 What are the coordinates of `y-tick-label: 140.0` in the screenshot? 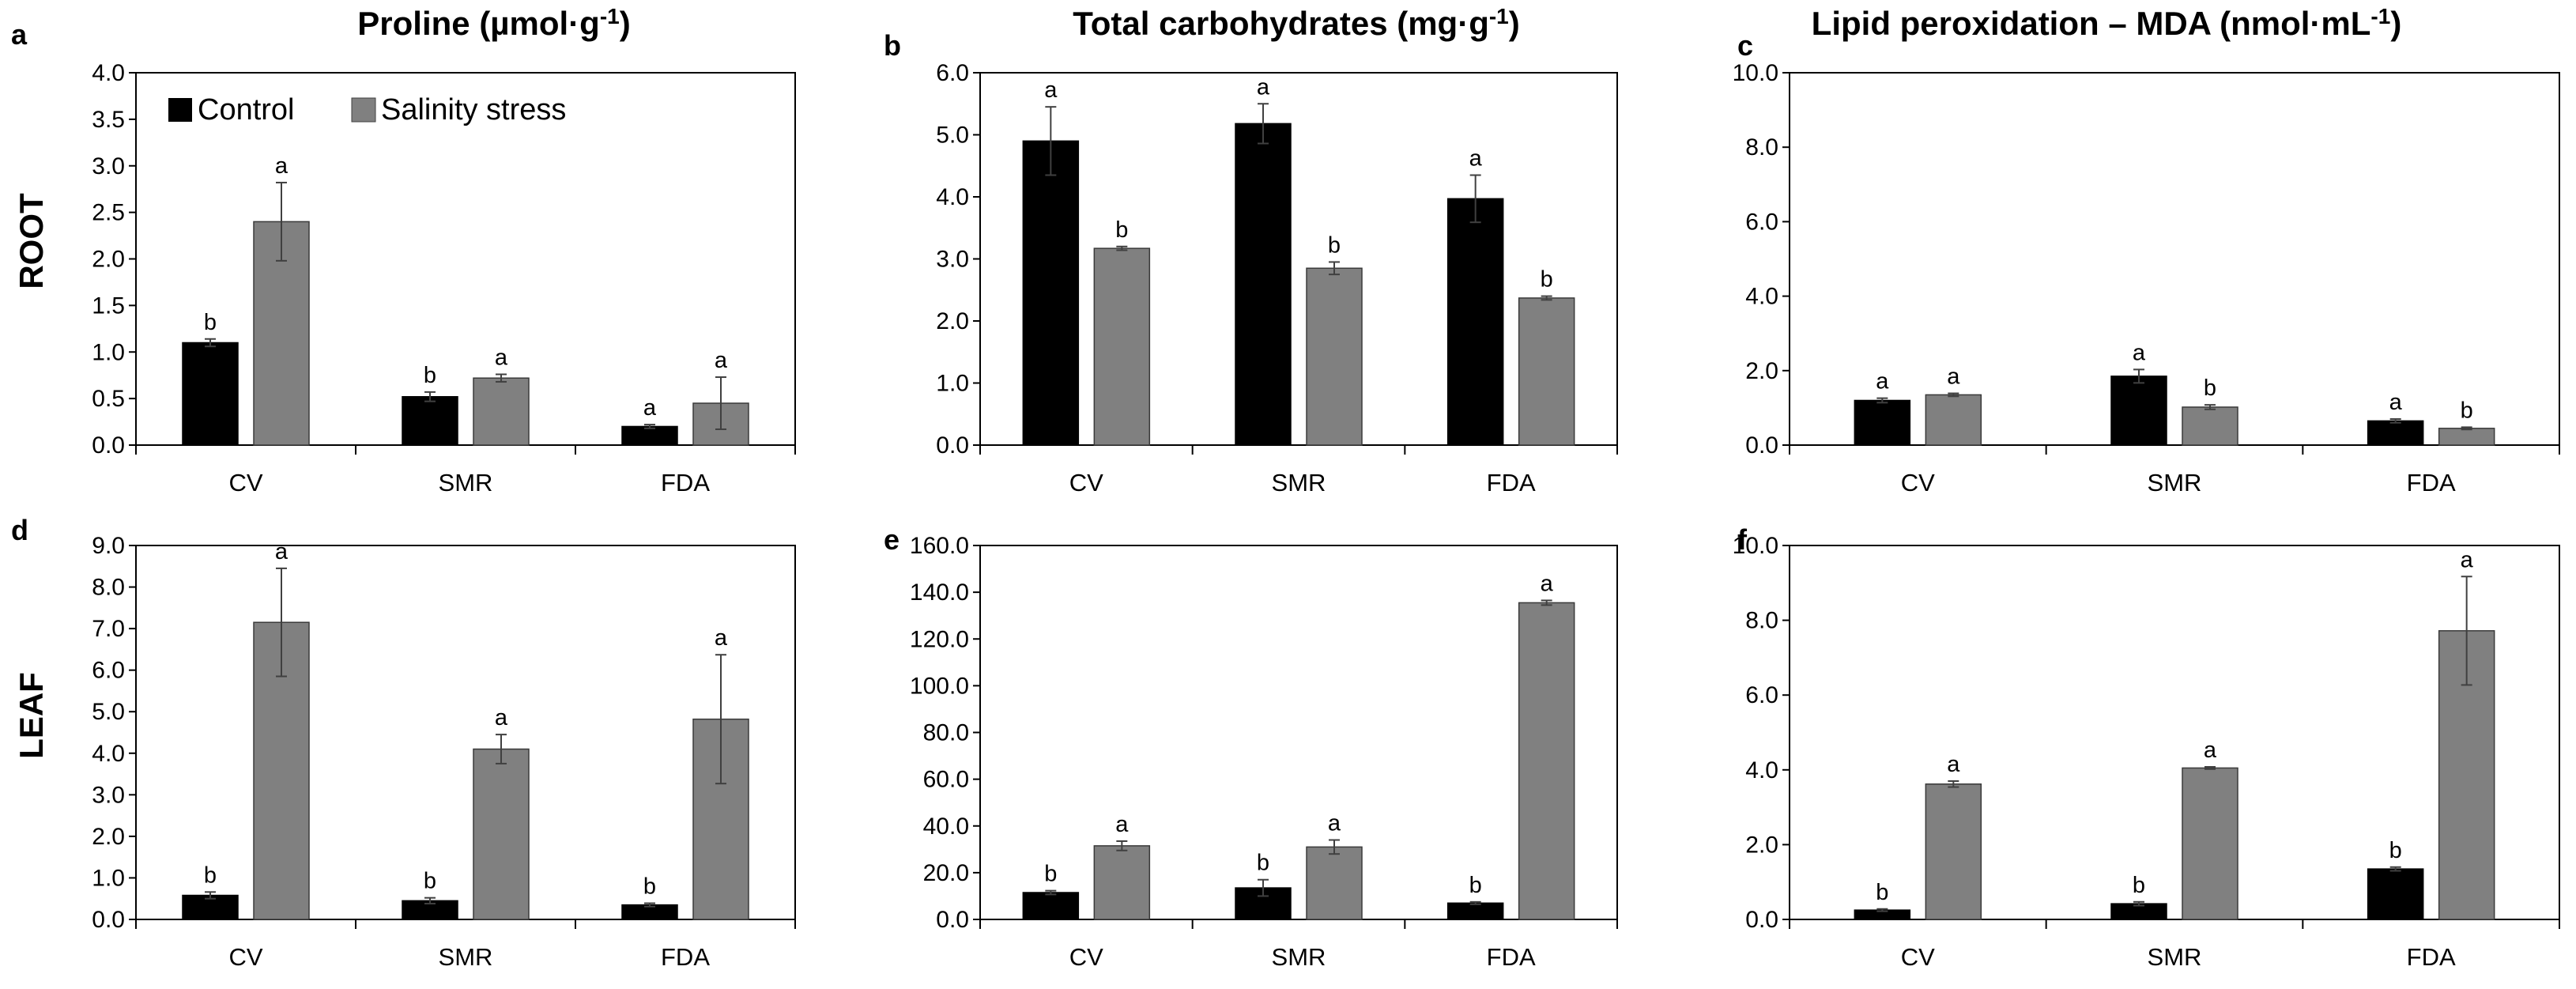 It's located at (939, 592).